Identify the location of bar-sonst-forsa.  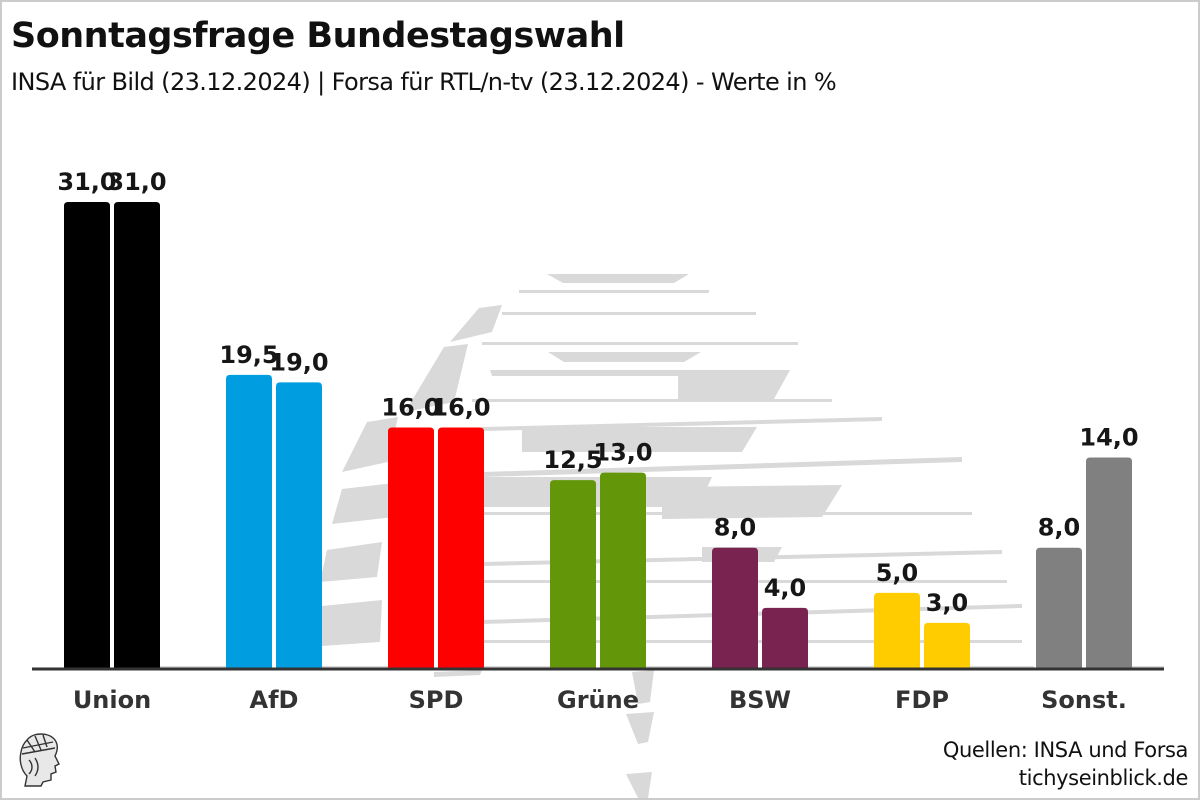
(1109, 562).